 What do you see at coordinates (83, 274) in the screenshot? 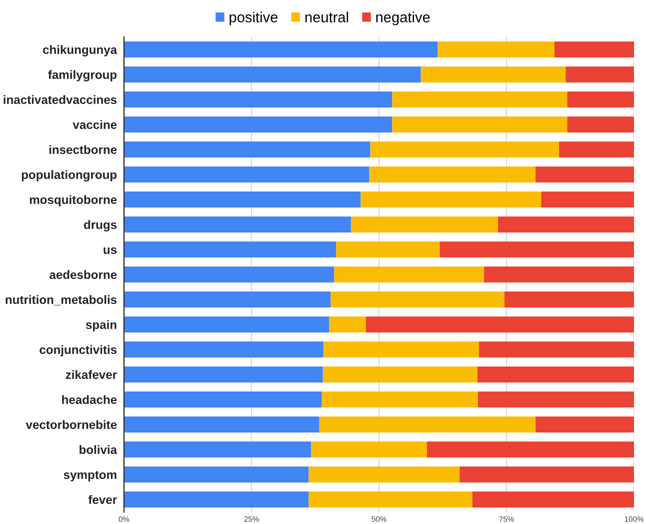
I see `y-tick-label: aedesborne` at bounding box center [83, 274].